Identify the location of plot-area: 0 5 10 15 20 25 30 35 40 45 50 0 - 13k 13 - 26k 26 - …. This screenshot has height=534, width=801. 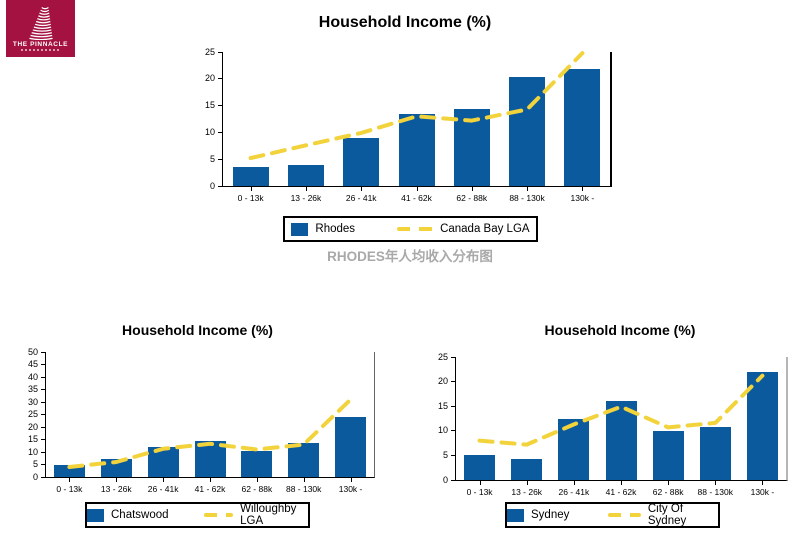
(201, 420).